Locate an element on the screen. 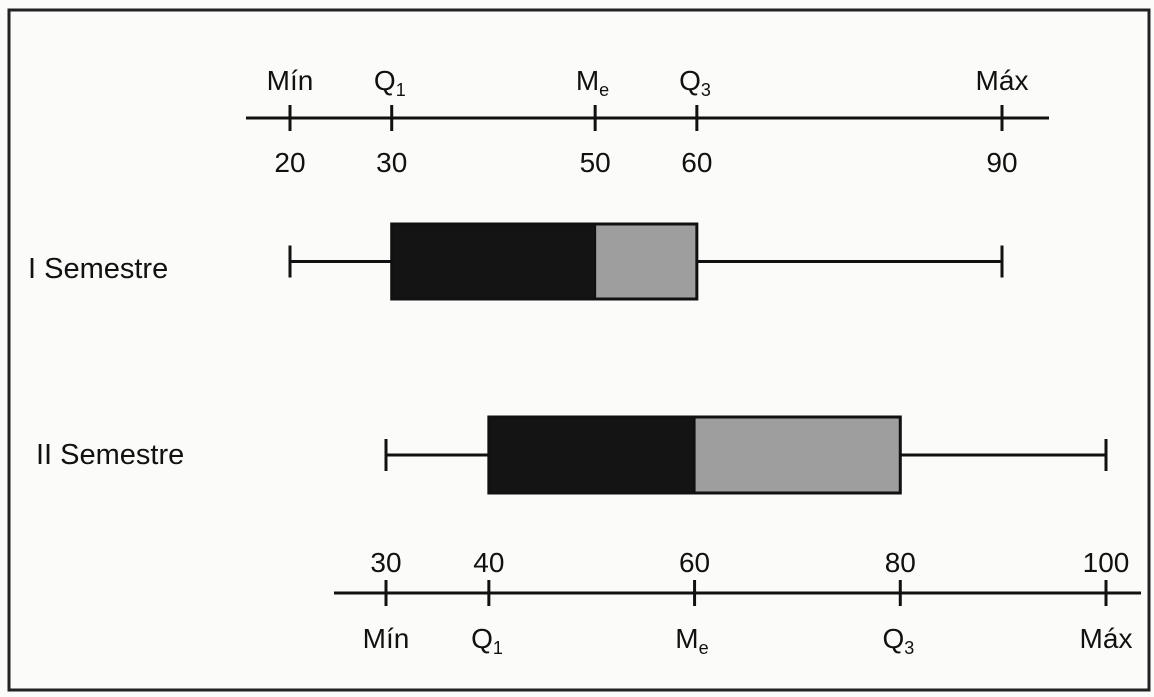 This screenshot has width=1154, height=697. box-outline is located at coordinates (544, 261).